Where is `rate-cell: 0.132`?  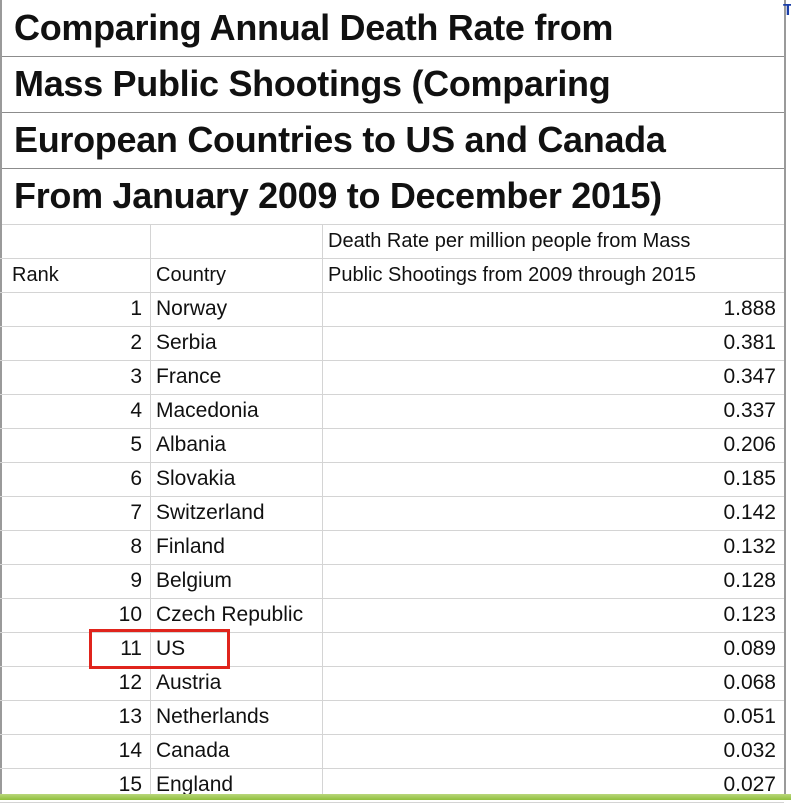
rate-cell: 0.132 is located at coordinates (749, 546).